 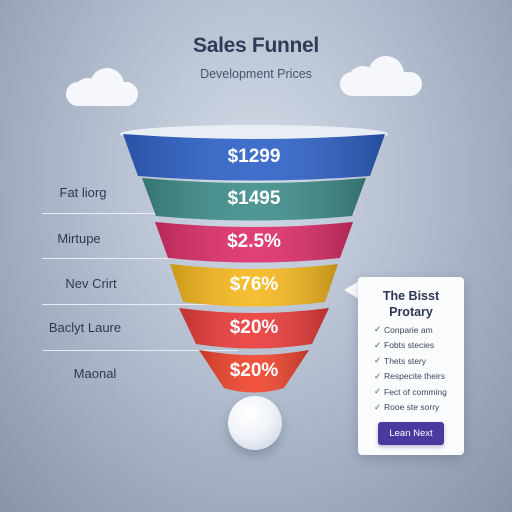 I want to click on cloud-right-icon, so click(x=381, y=76).